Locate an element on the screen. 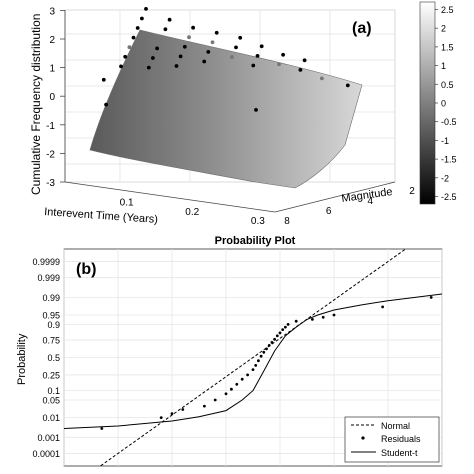  z-axis-ticks: -3 -2 -1 0 1 2 3 is located at coordinates (55, 97).